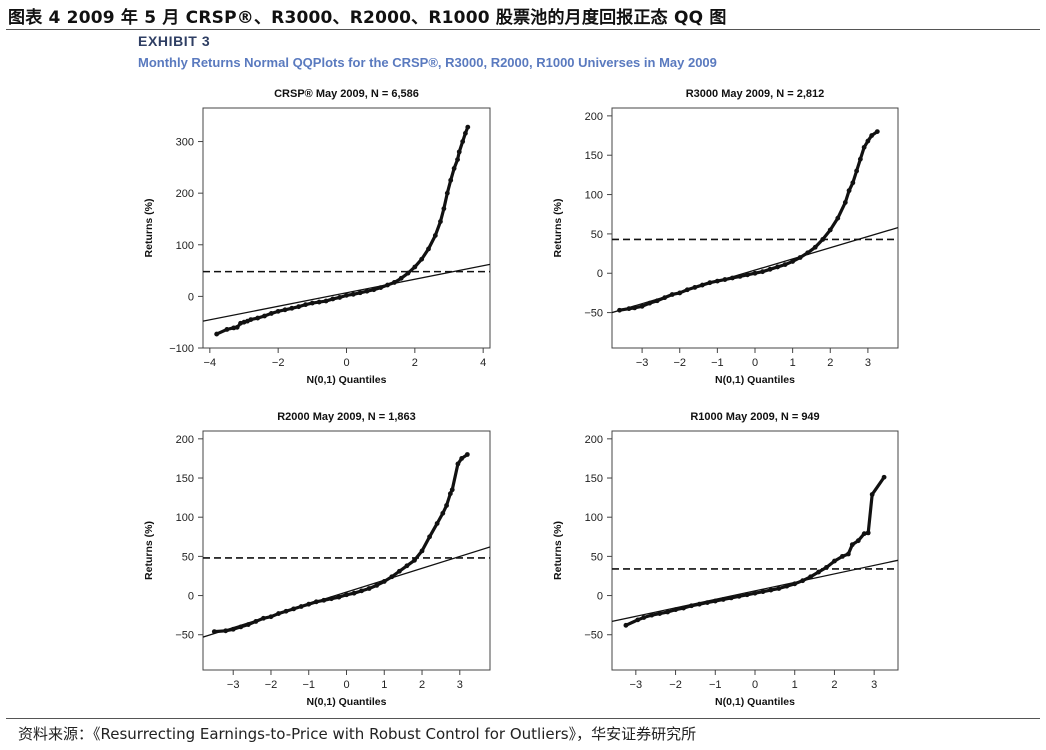  I want to click on y-tick-label: −50, so click(593, 314).